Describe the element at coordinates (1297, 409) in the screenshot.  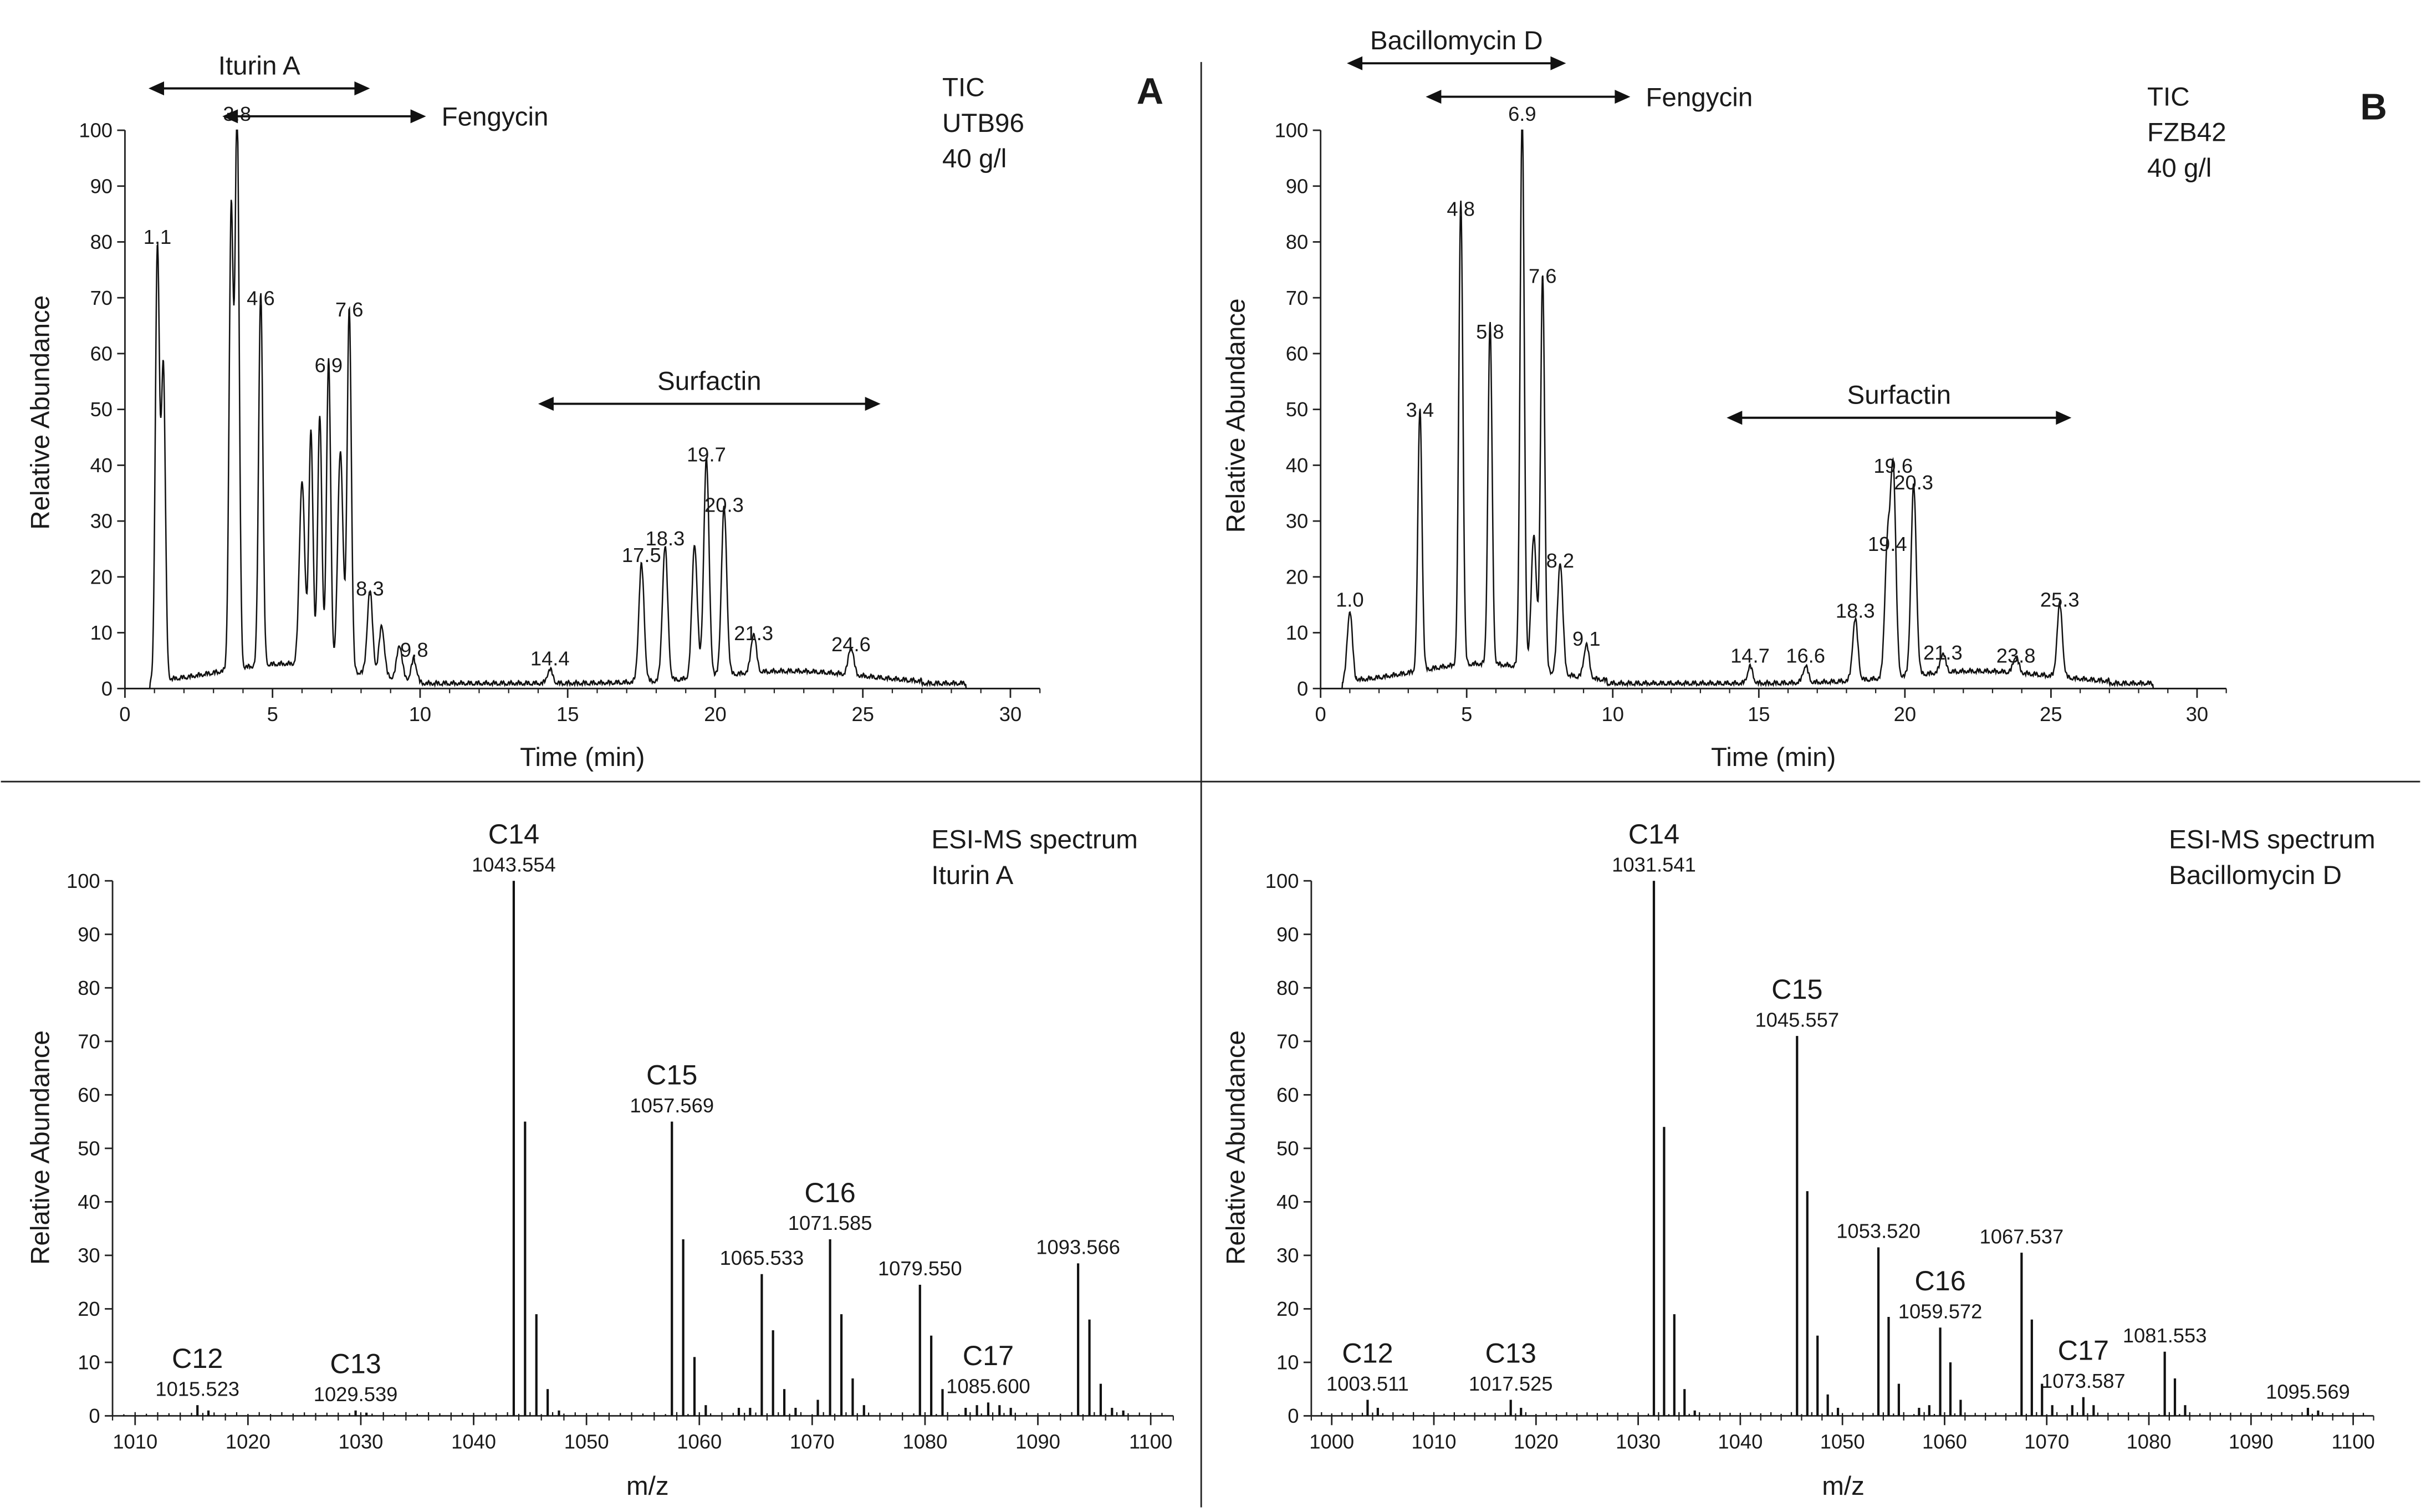
I see `panel-b-y-tick-label: 50` at that location.